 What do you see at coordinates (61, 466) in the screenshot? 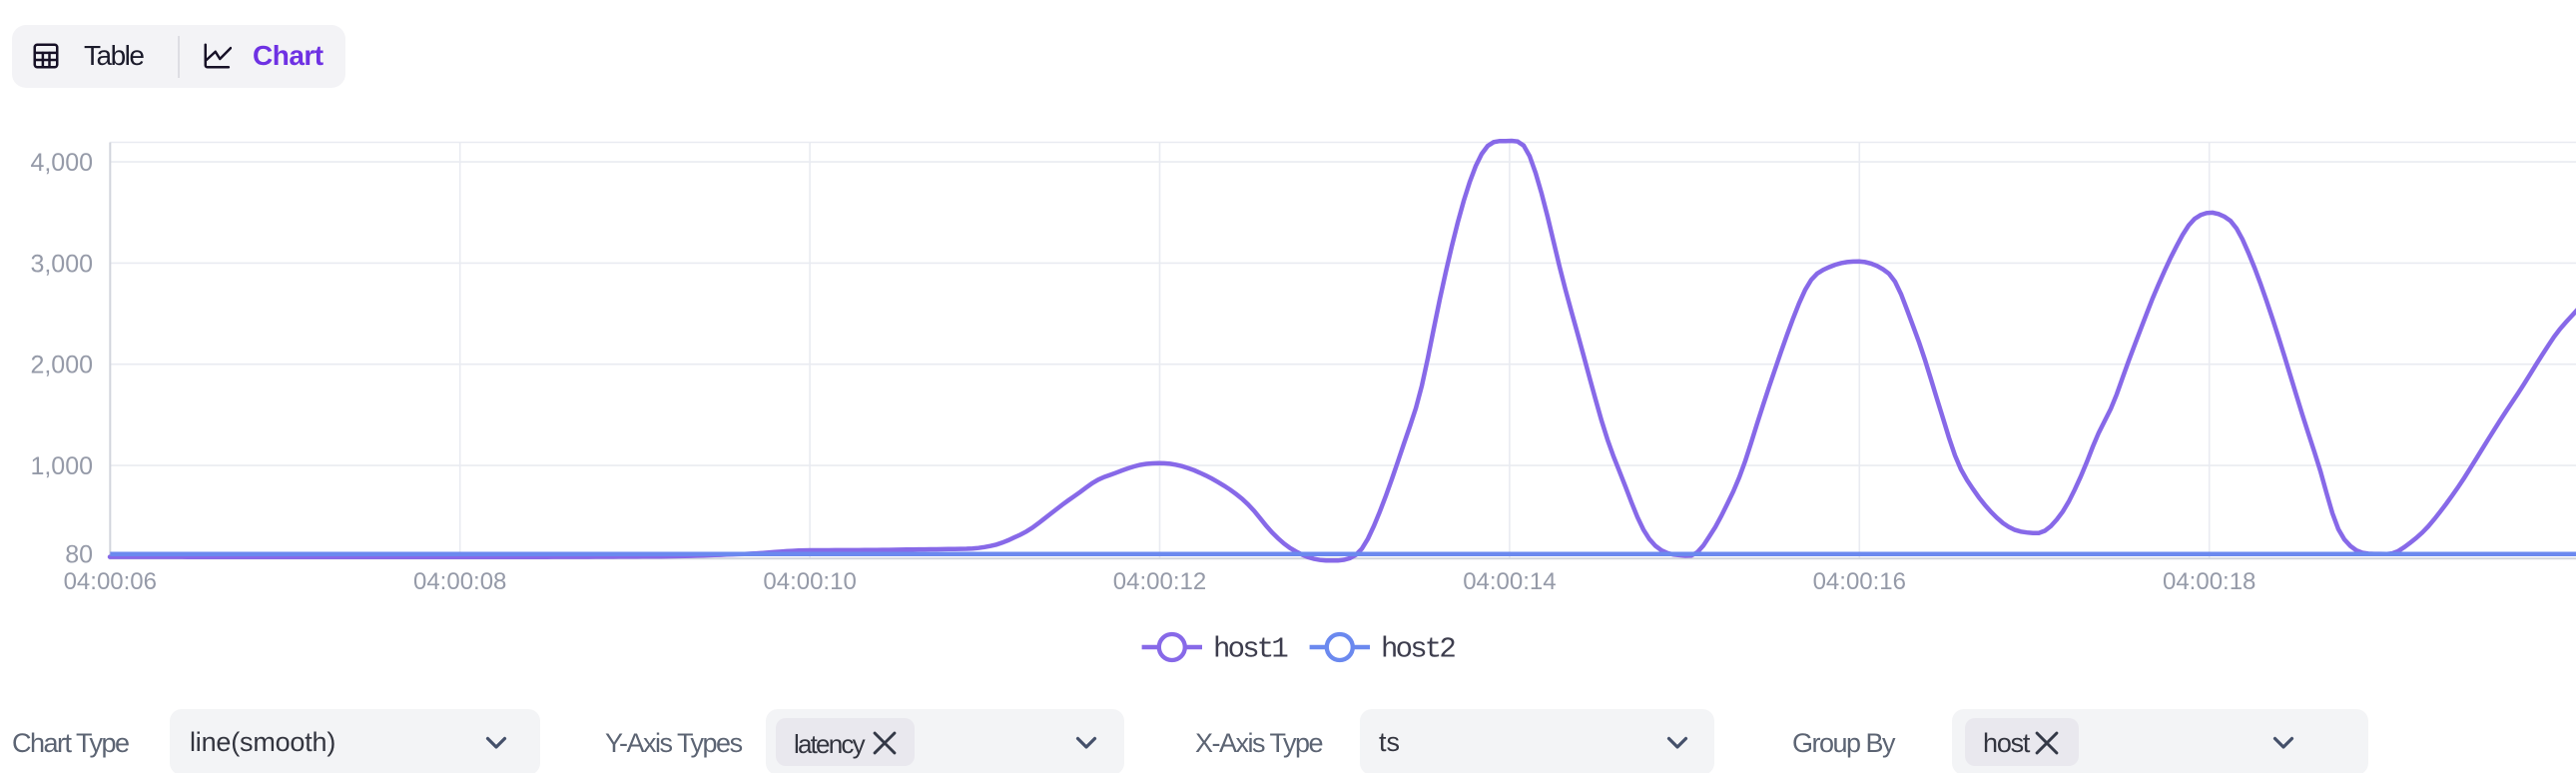
I see `svg-text: 1,000` at bounding box center [61, 466].